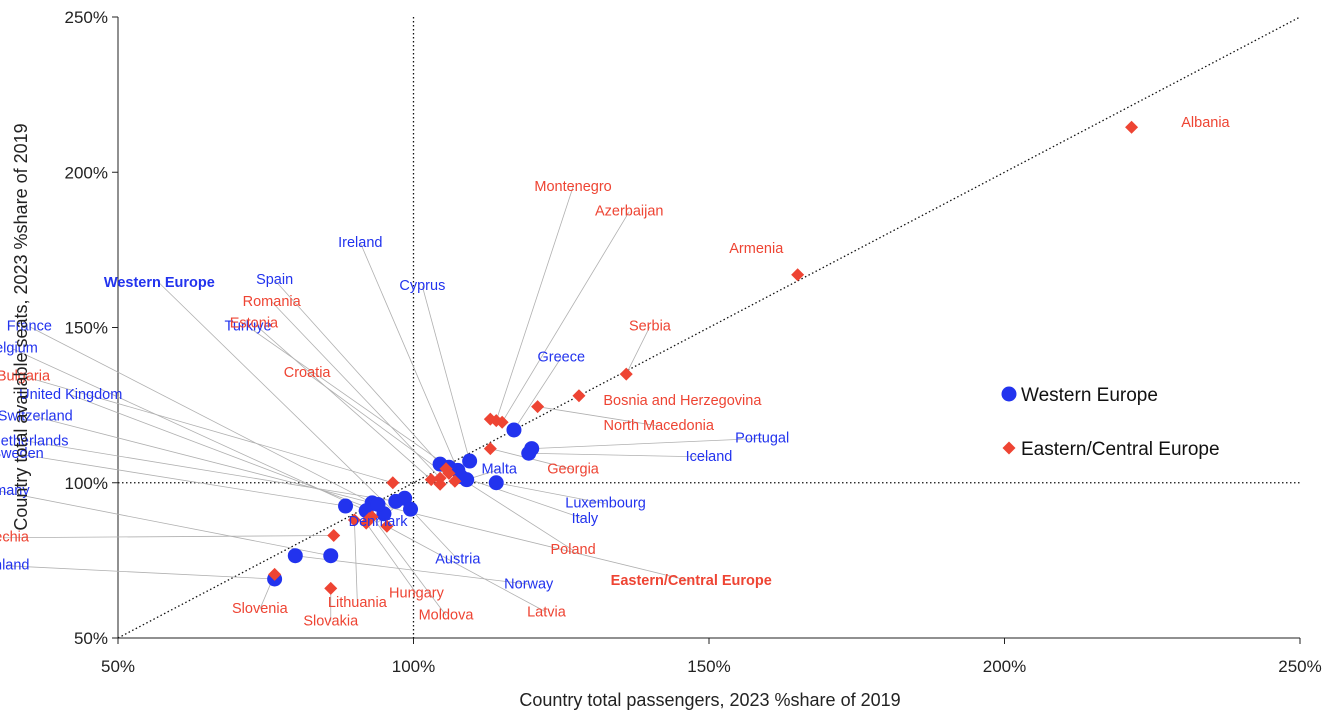 This screenshot has height=716, width=1344. What do you see at coordinates (15, 538) in the screenshot?
I see `data-label-czechia: Czechia` at bounding box center [15, 538].